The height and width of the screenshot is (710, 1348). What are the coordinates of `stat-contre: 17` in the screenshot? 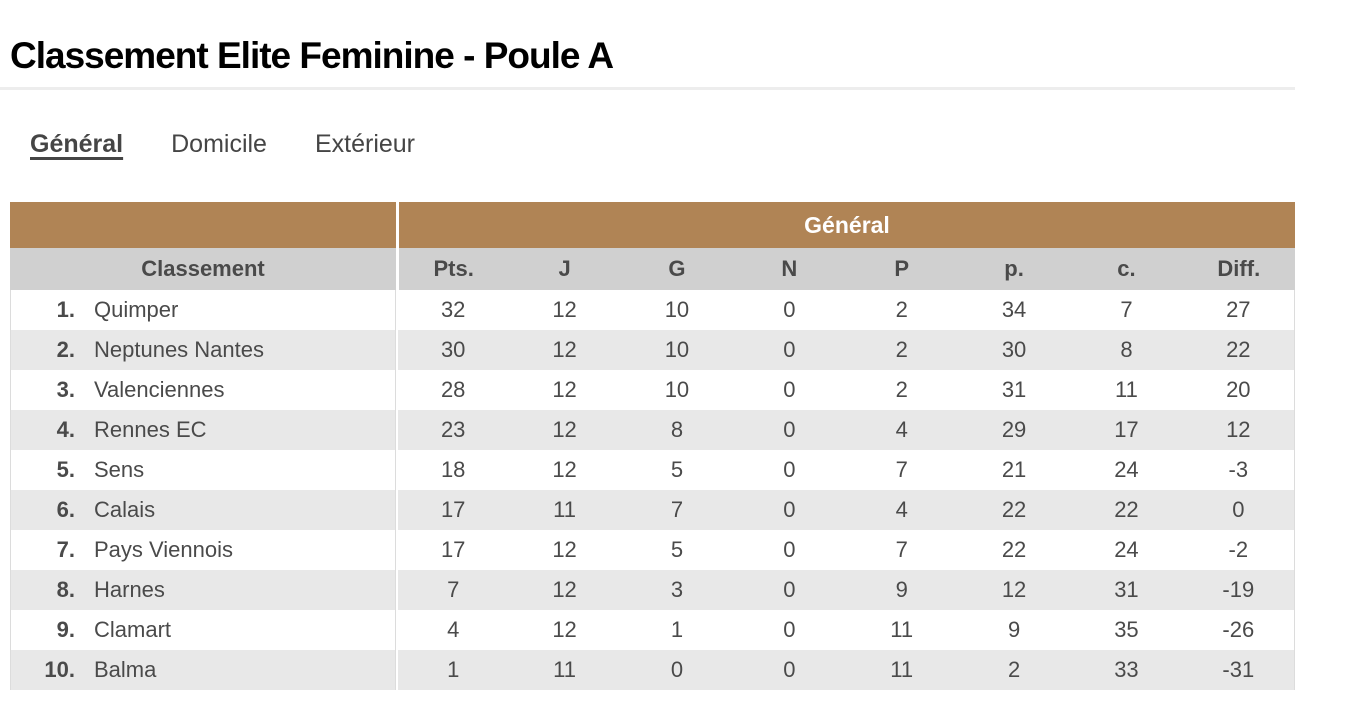 It's located at (1126, 430).